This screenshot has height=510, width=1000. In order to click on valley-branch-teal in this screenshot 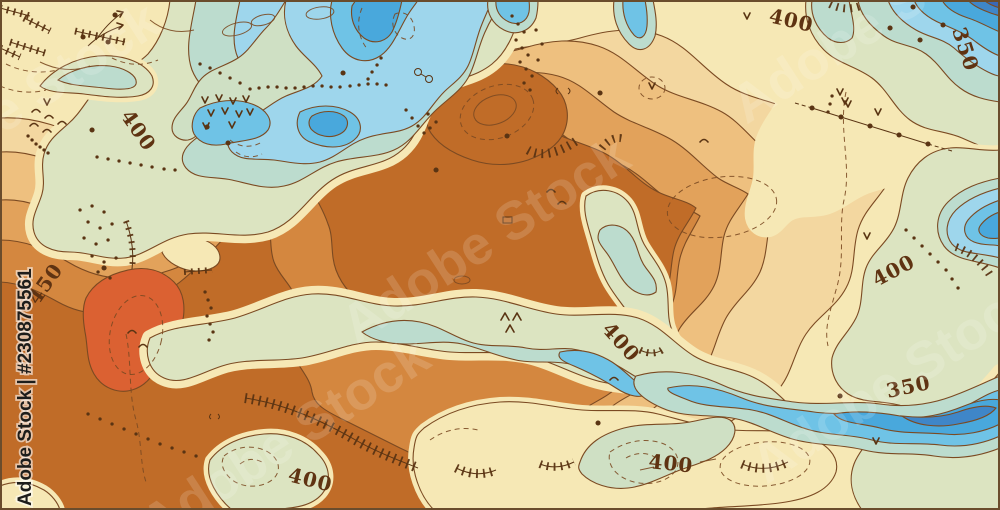, I will do `click(627, 260)`.